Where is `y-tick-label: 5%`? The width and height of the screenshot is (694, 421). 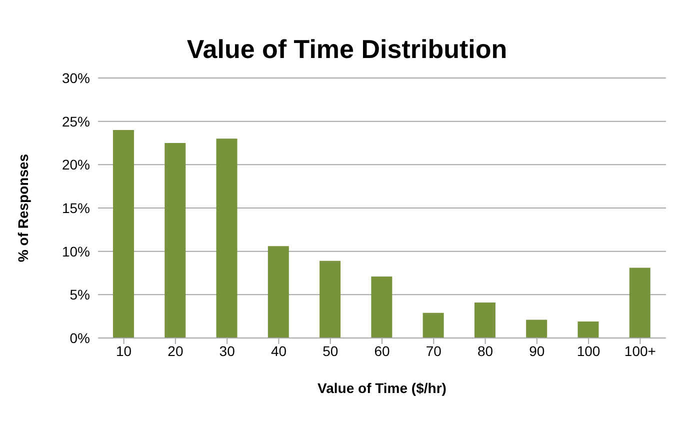
y-tick-label: 5% is located at coordinates (80, 294).